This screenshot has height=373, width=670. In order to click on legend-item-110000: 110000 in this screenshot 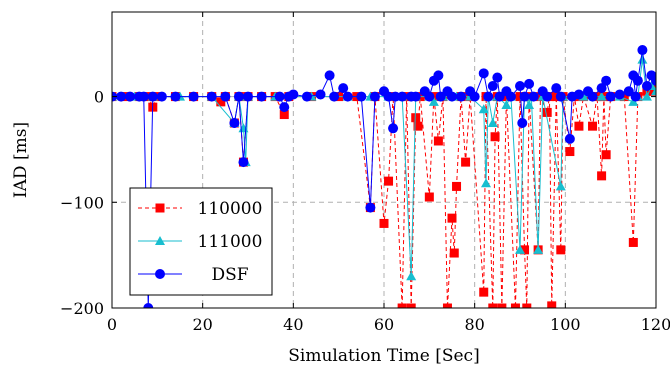, I will do `click(200, 209)`.